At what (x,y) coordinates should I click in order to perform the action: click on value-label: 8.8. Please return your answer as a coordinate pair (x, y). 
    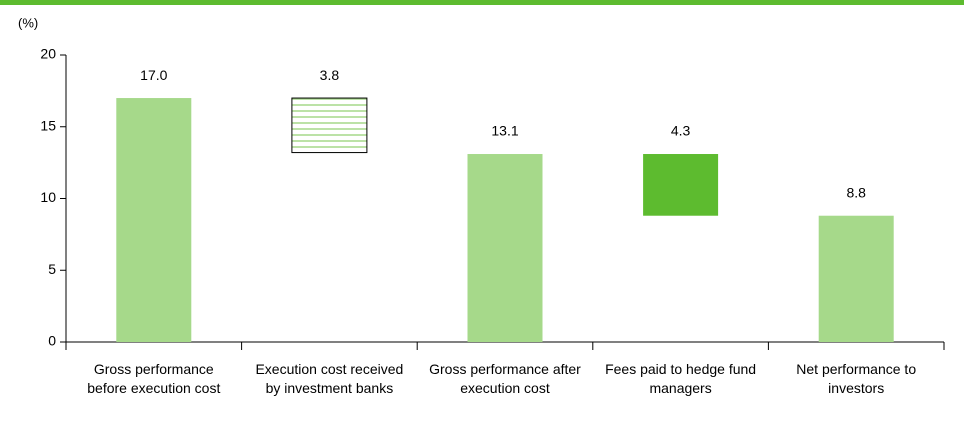
    Looking at the image, I should click on (856, 192).